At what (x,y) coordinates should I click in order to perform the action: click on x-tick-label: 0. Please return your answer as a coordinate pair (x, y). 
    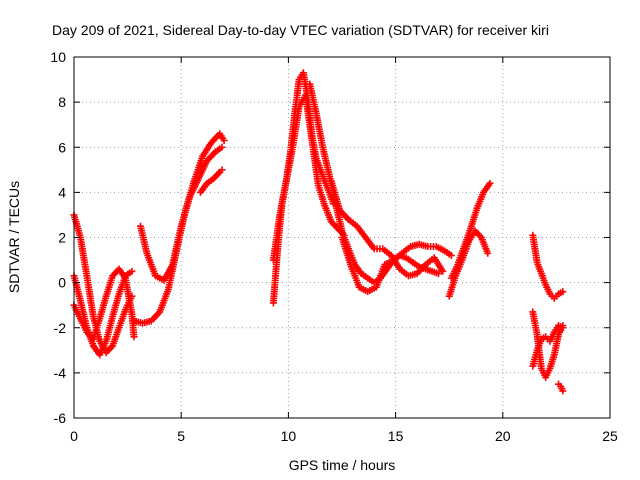
    Looking at the image, I should click on (74, 436).